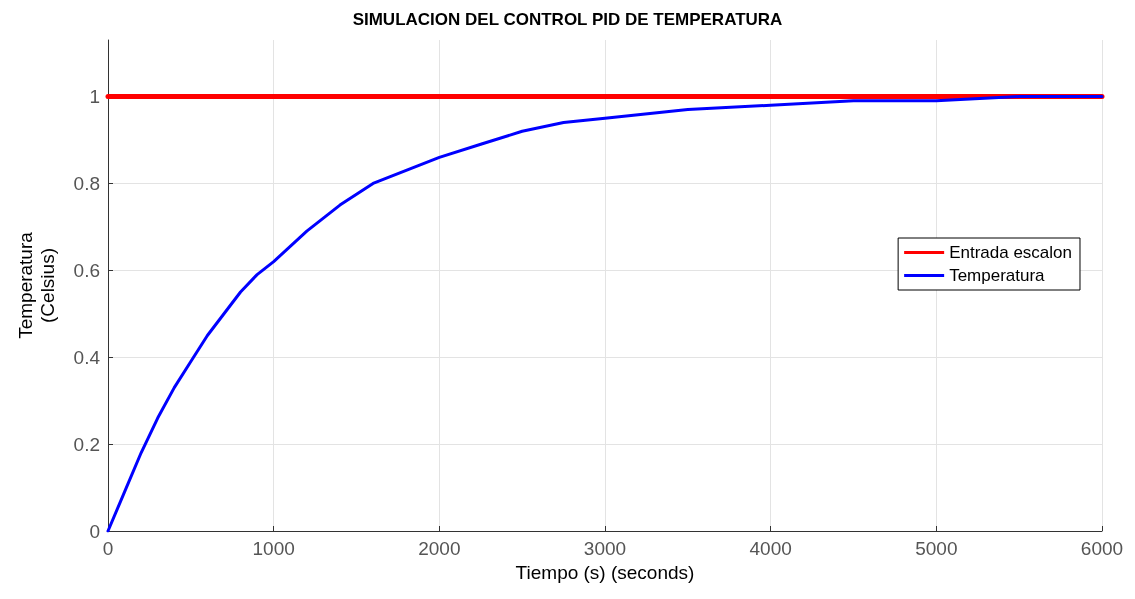 This screenshot has height=599, width=1135. I want to click on legend-label: Temperatura, so click(997, 275).